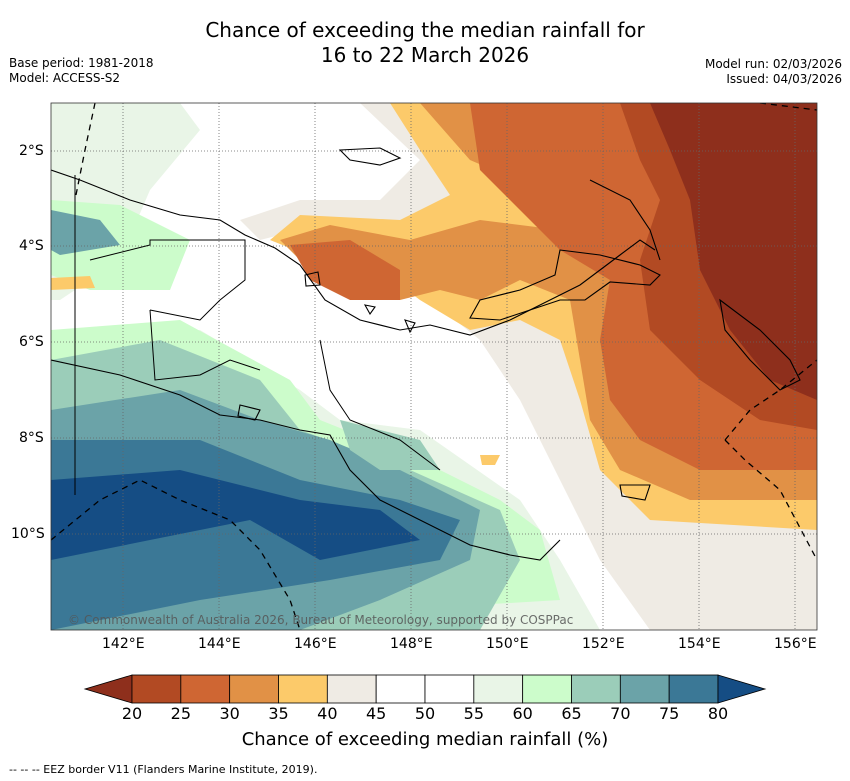 Image resolution: width=850 pixels, height=781 pixels. I want to click on contour-35-40-south-speck, so click(490, 460).